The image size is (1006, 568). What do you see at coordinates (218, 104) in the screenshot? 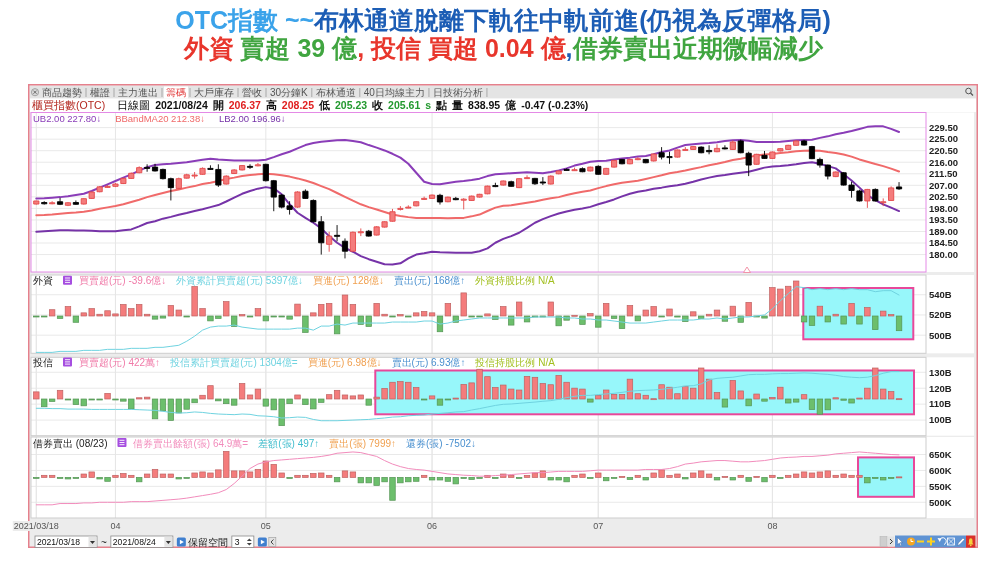
I see `text: 開` at bounding box center [218, 104].